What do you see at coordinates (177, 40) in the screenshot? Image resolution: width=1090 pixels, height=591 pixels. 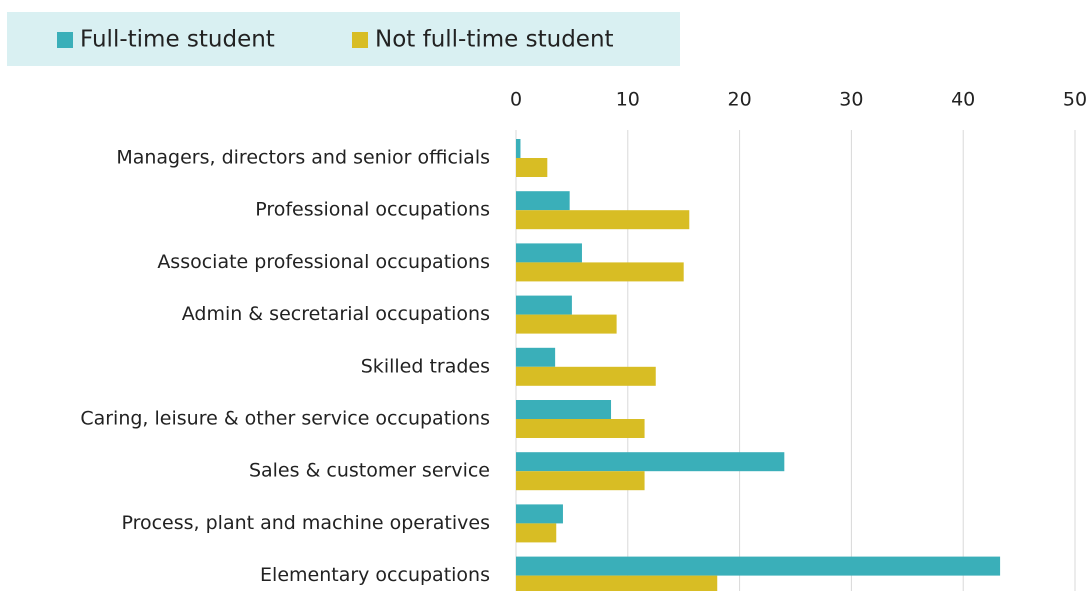 I see `legend-label: Full-time student` at bounding box center [177, 40].